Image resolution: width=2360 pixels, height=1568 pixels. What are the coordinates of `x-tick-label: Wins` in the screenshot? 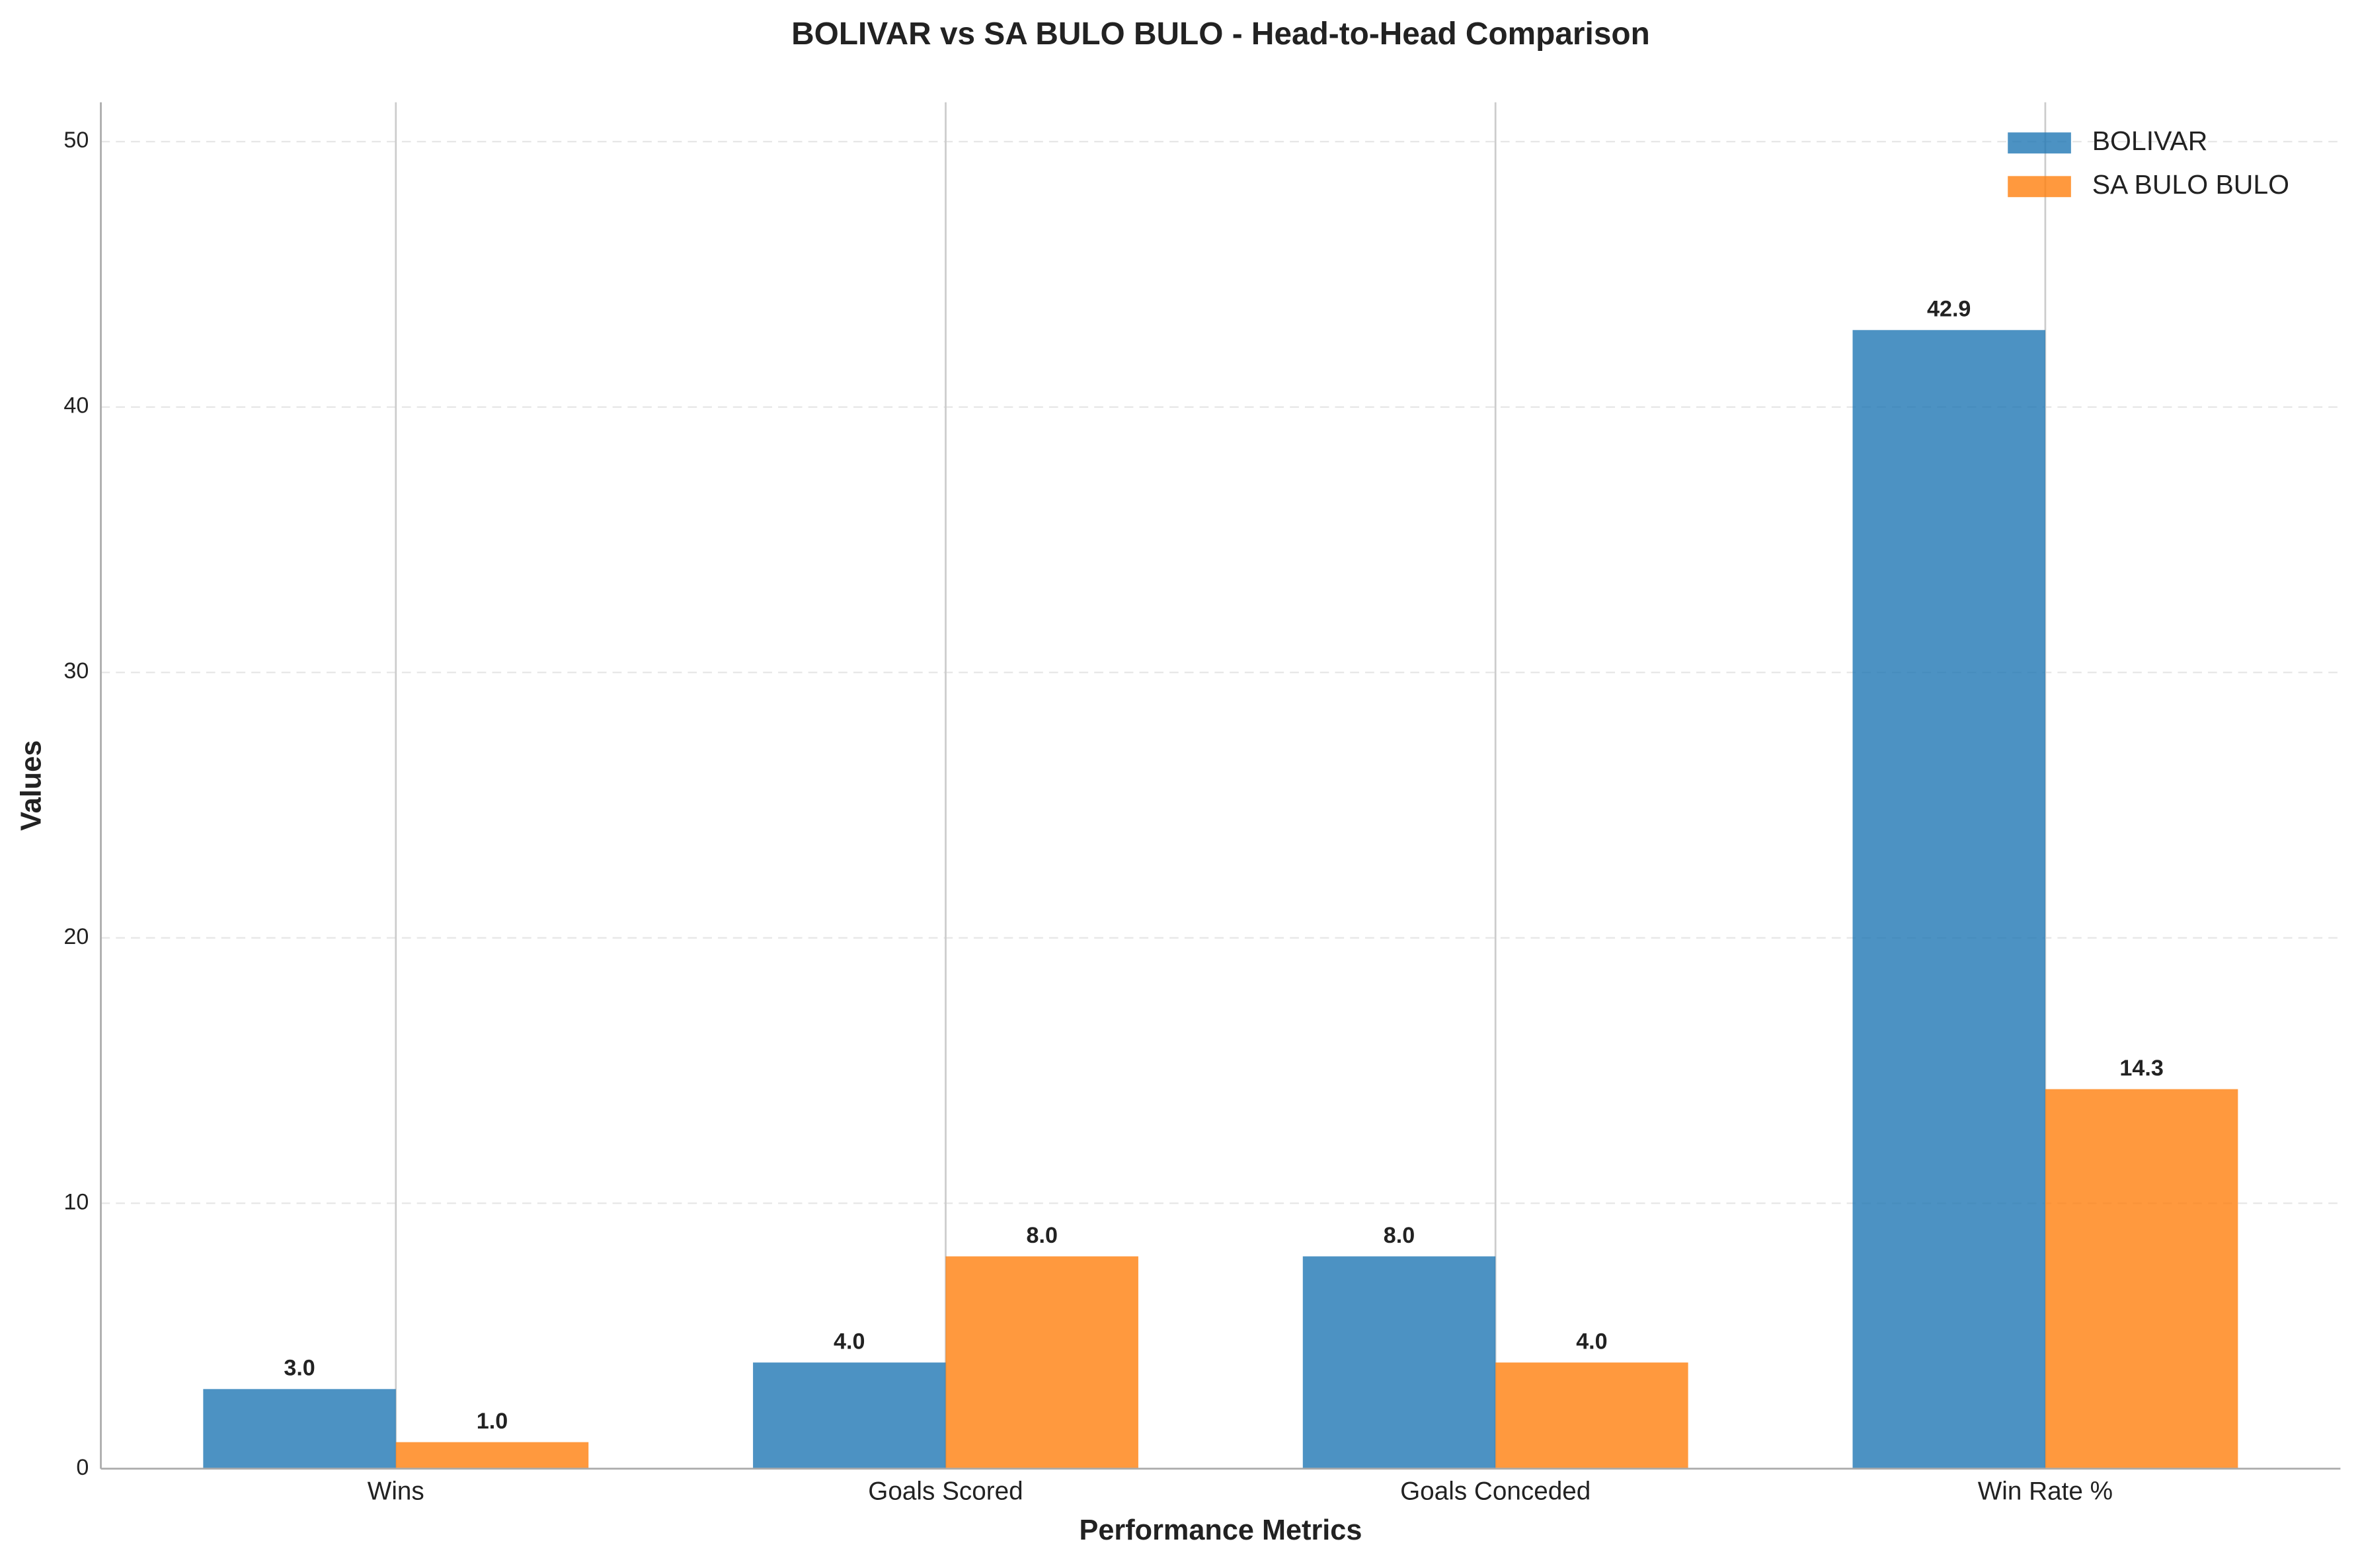 It's located at (396, 1491).